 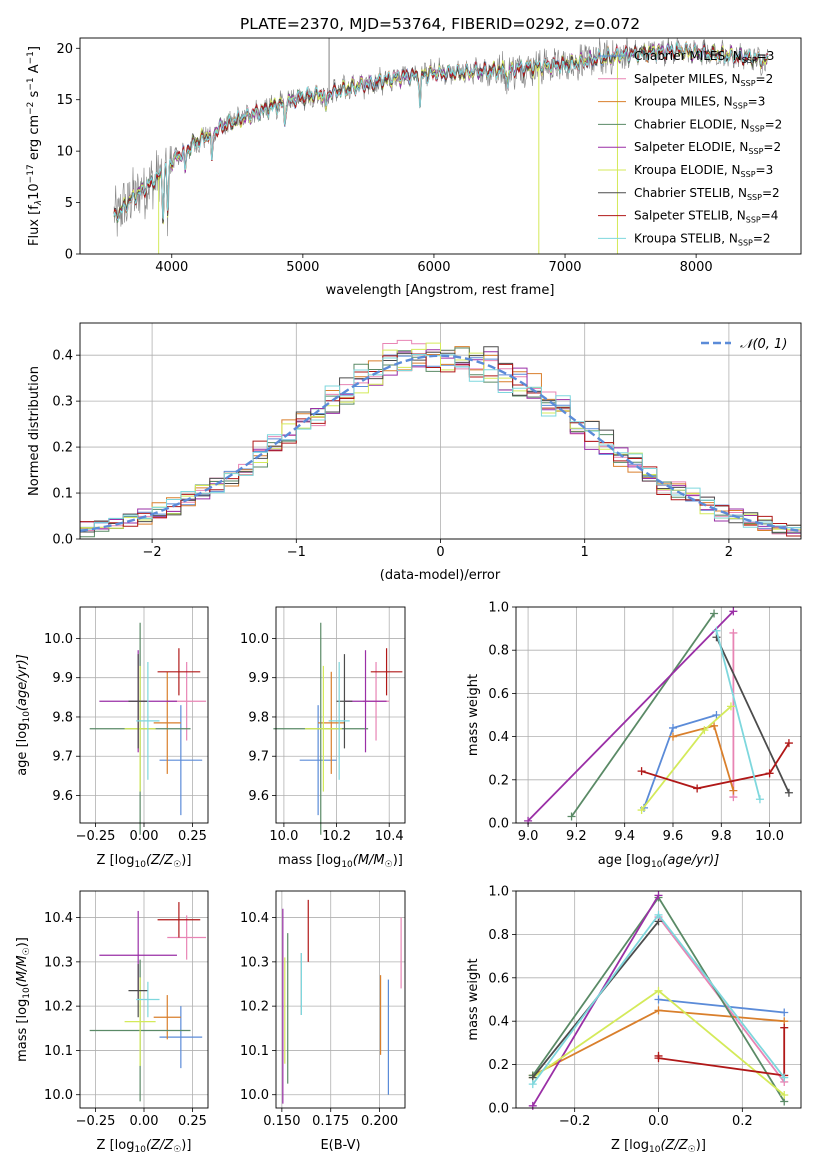 I want to click on normal-curve, so click(x=440, y=443).